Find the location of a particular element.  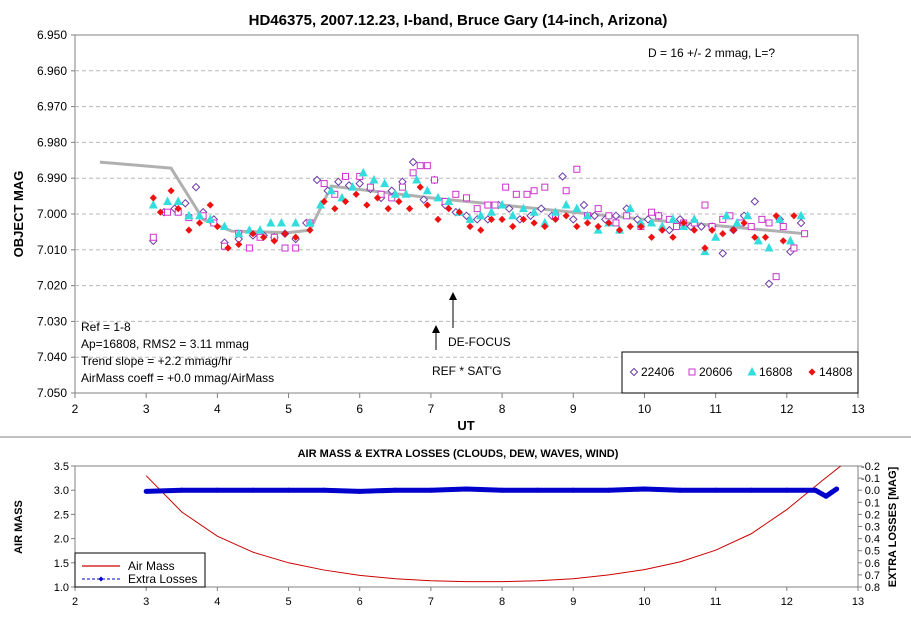

y-axis-label: OBJECT MAG is located at coordinates (18, 214).